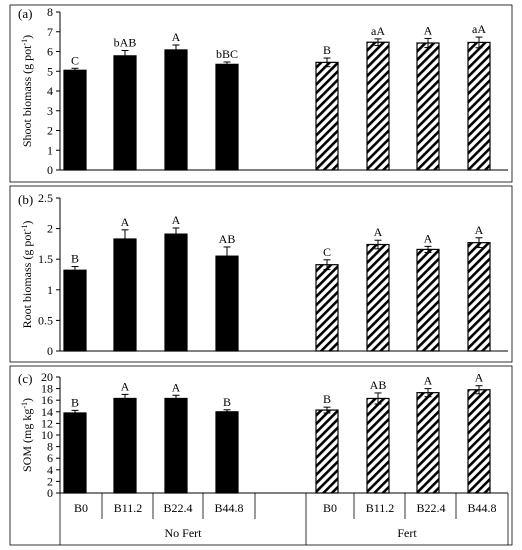 Image resolution: width=522 pixels, height=550 pixels. Describe the element at coordinates (407, 533) in the screenshot. I see `group-label: Fert` at that location.